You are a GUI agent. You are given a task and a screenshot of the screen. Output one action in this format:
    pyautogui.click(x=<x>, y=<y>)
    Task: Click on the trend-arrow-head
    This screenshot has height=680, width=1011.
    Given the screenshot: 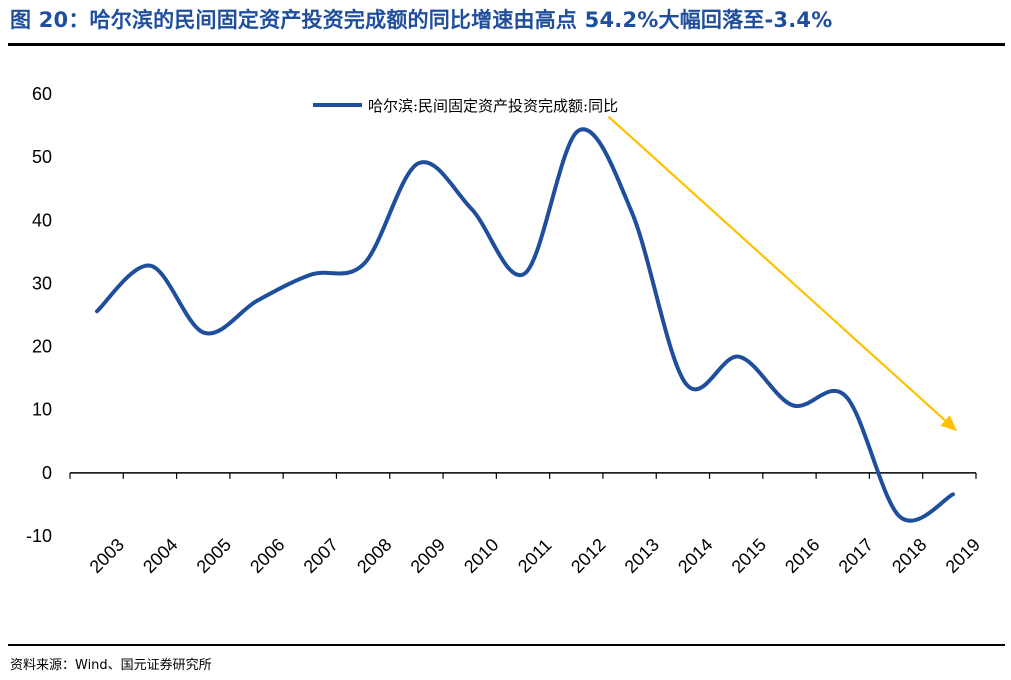 What is the action you would take?
    pyautogui.click(x=948, y=423)
    